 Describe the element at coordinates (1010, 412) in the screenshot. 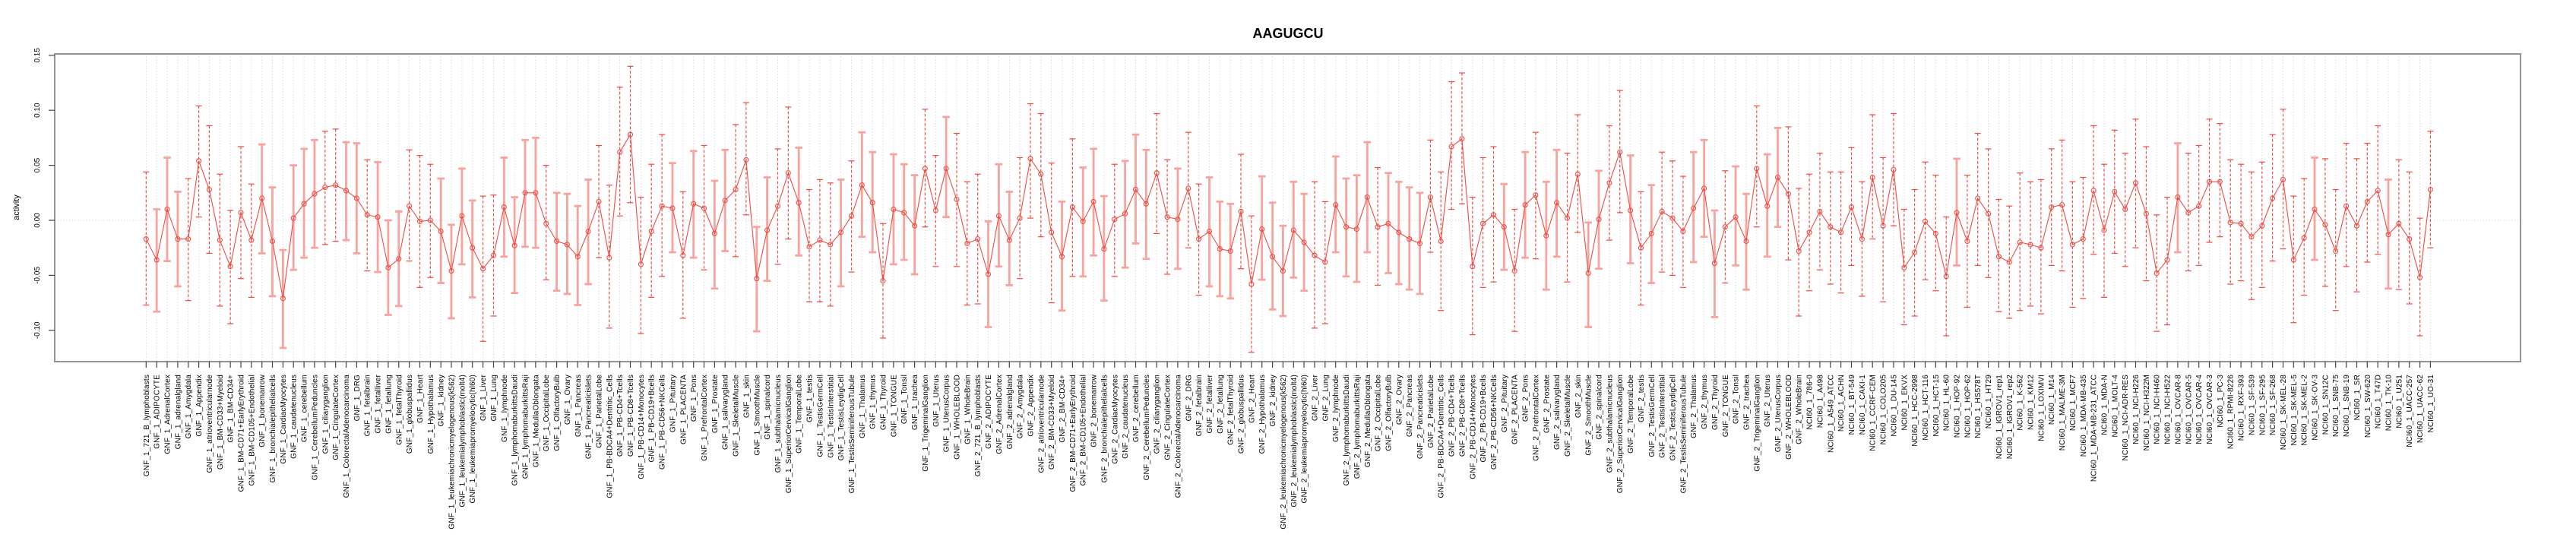

I see `x-axis-label: GNF_2_adrenalgland` at that location.